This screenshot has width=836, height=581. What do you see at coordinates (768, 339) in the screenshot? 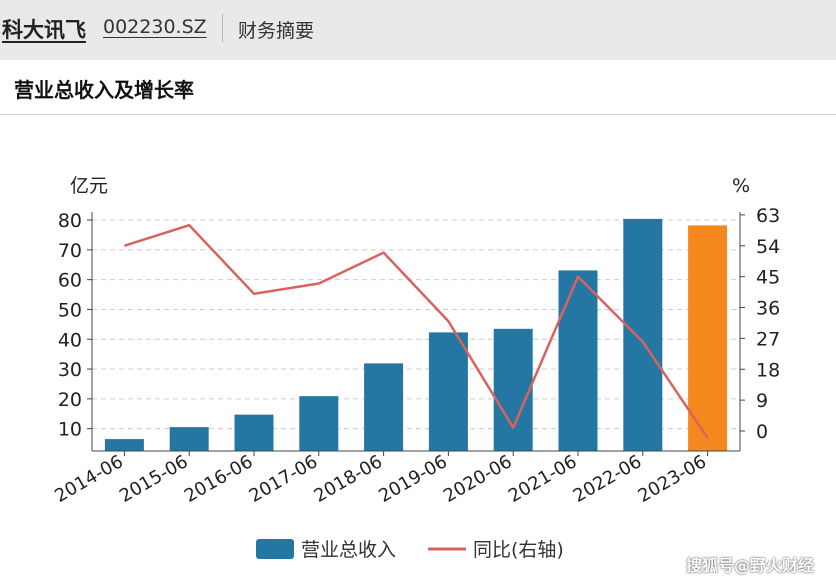
I see `right-tick-label: 27` at bounding box center [768, 339].